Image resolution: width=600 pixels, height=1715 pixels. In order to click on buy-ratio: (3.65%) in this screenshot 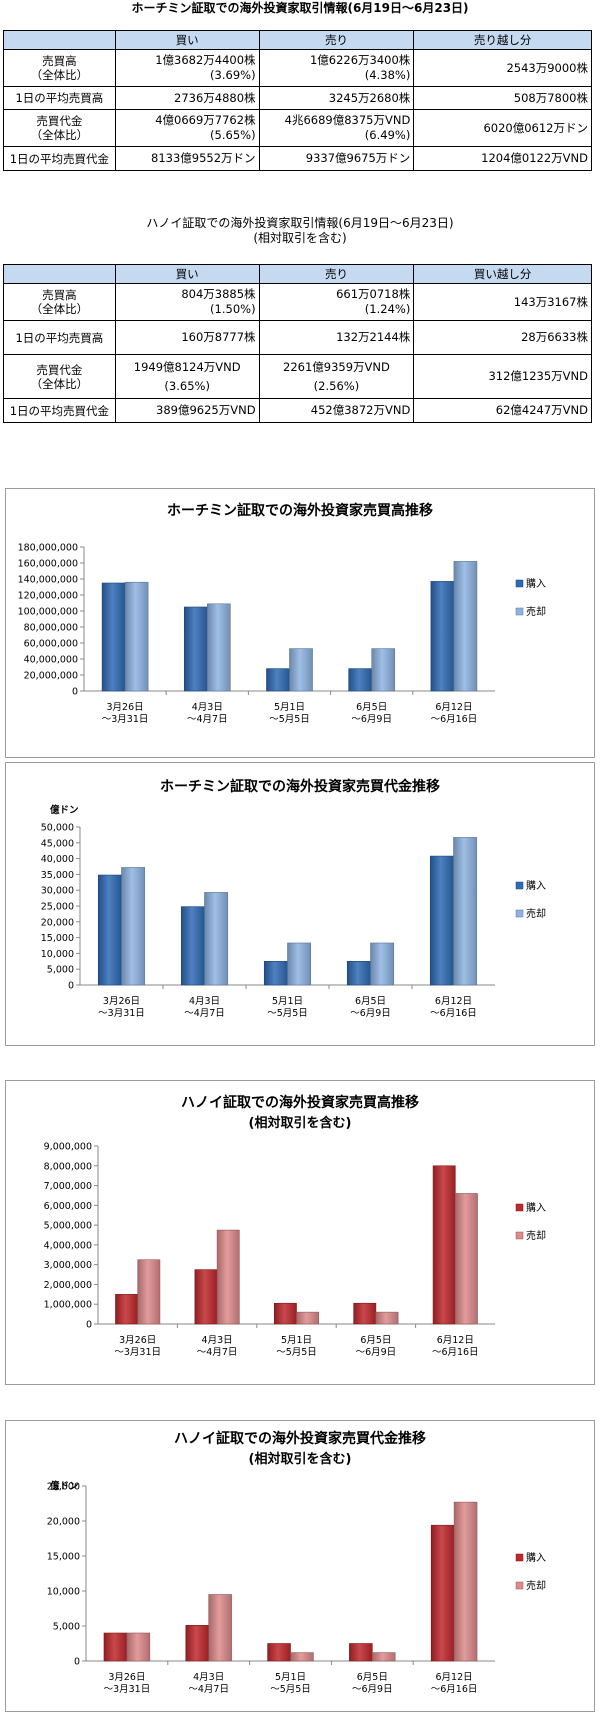, I will do `click(187, 385)`.